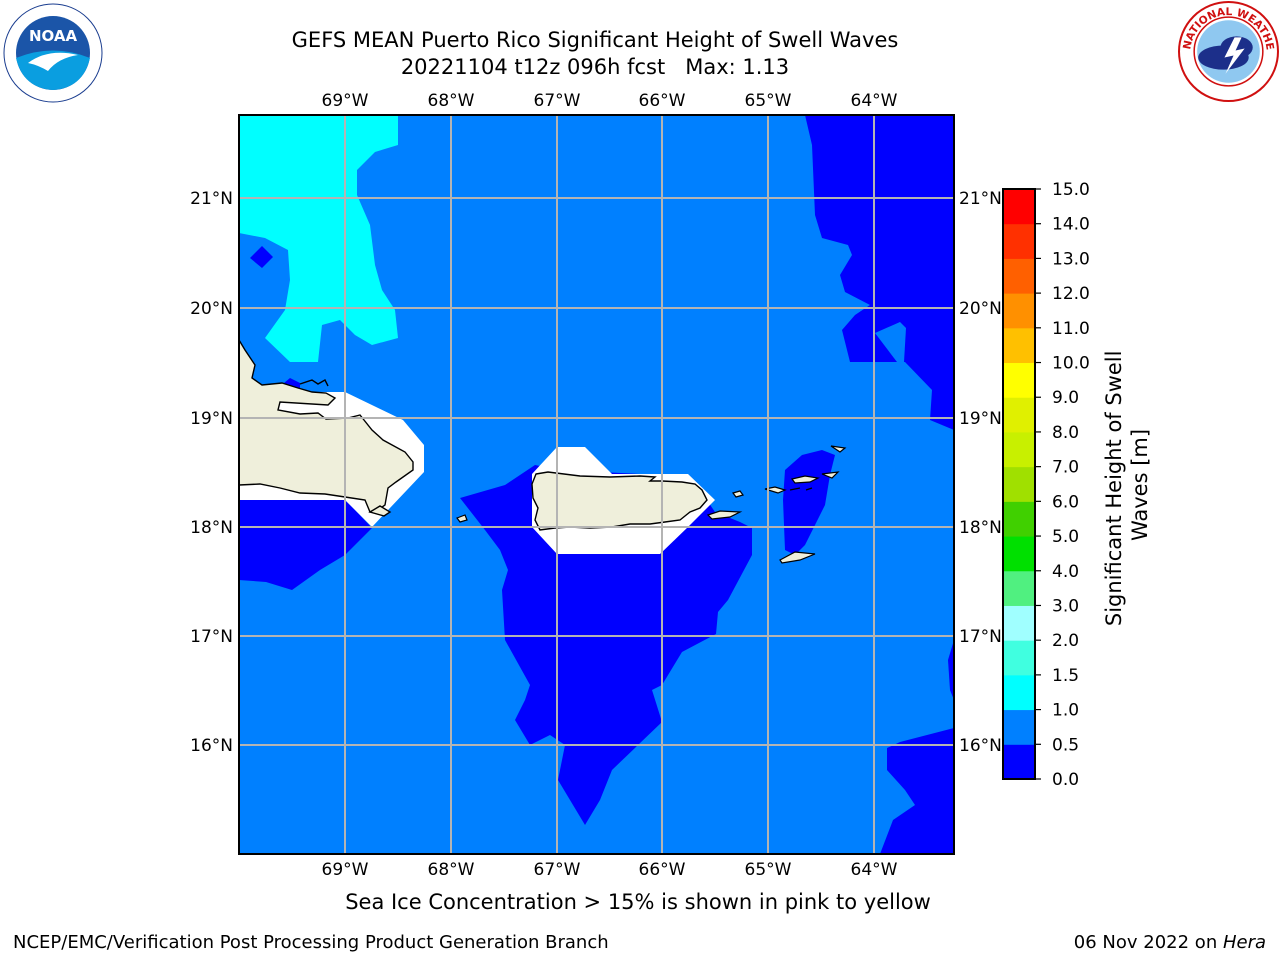  I want to click on land-hispaniola-cape, so click(380, 511).